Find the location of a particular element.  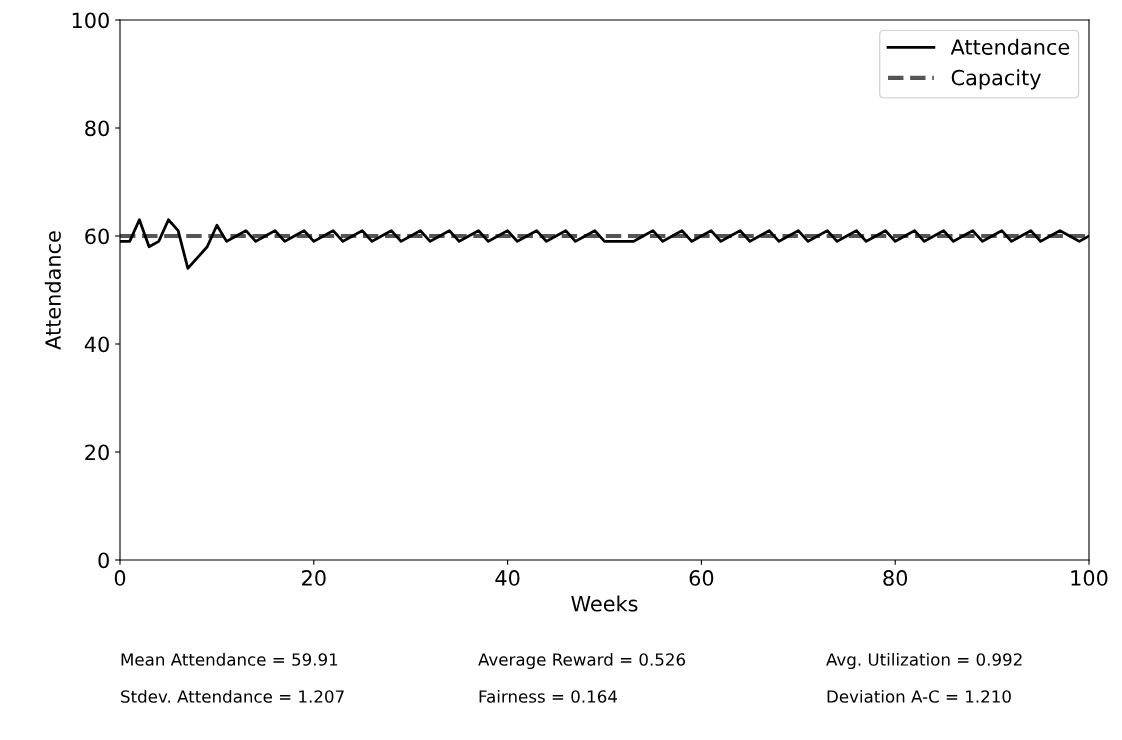

x-tick-label: 0 is located at coordinates (120, 578).